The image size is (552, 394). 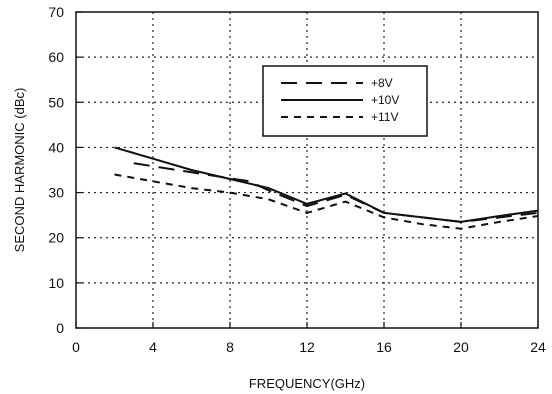 What do you see at coordinates (56, 238) in the screenshot?
I see `y-tick-label: 20` at bounding box center [56, 238].